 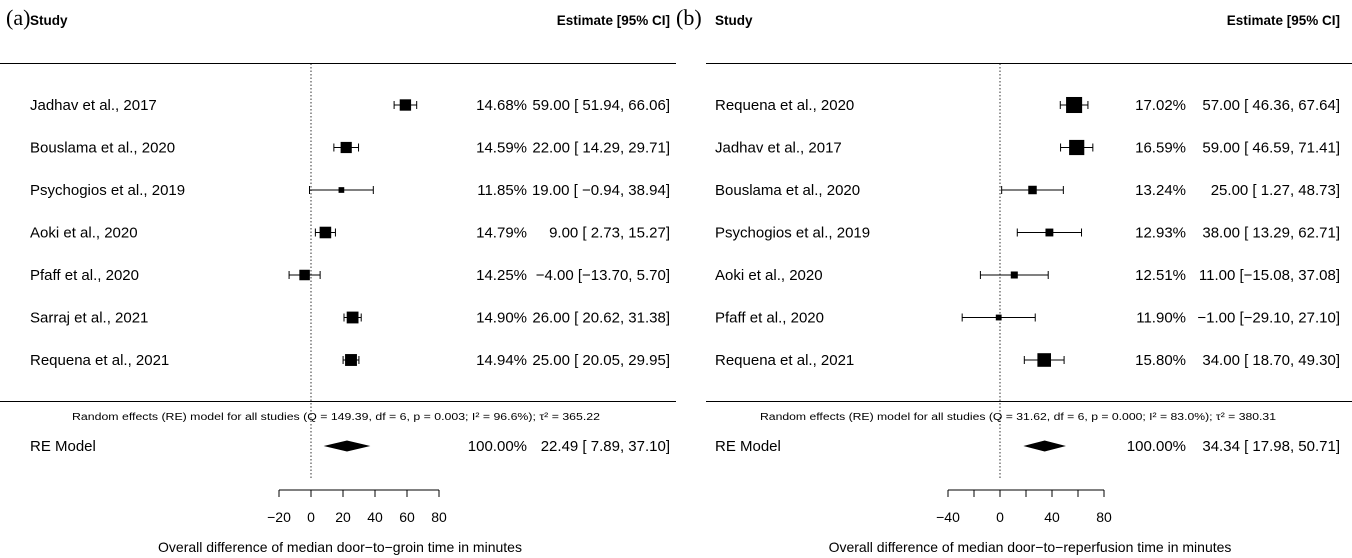 I want to click on study-estimate-ci: 59.00 [ 46.59, 71.41], so click(x=1271, y=148).